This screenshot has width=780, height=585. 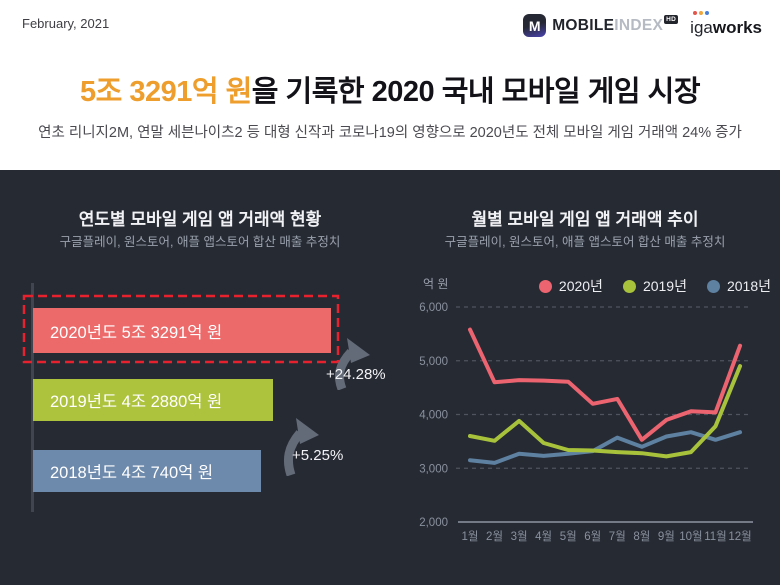 What do you see at coordinates (690, 536) in the screenshot?
I see `svg-text: 10월` at bounding box center [690, 536].